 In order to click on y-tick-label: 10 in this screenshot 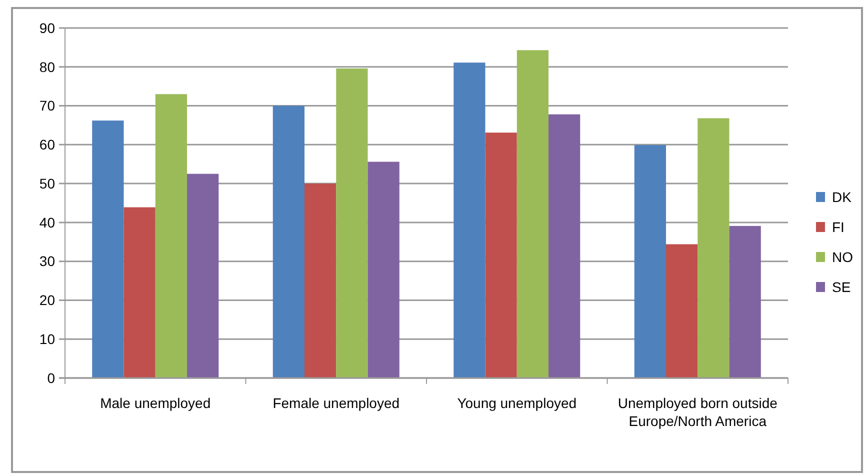, I will do `click(47, 339)`.